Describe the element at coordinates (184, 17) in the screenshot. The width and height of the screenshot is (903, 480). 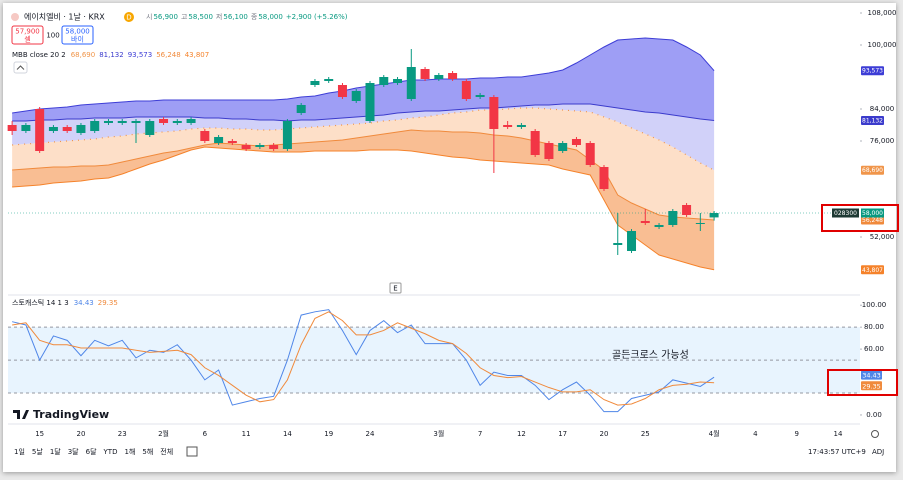
I see `ohlc-label: 고` at that location.